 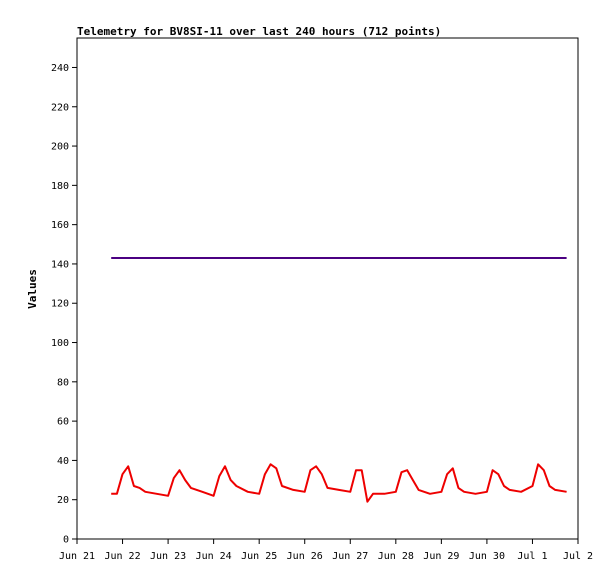 What do you see at coordinates (63, 422) in the screenshot?
I see `y-tick-label: 60` at bounding box center [63, 422].